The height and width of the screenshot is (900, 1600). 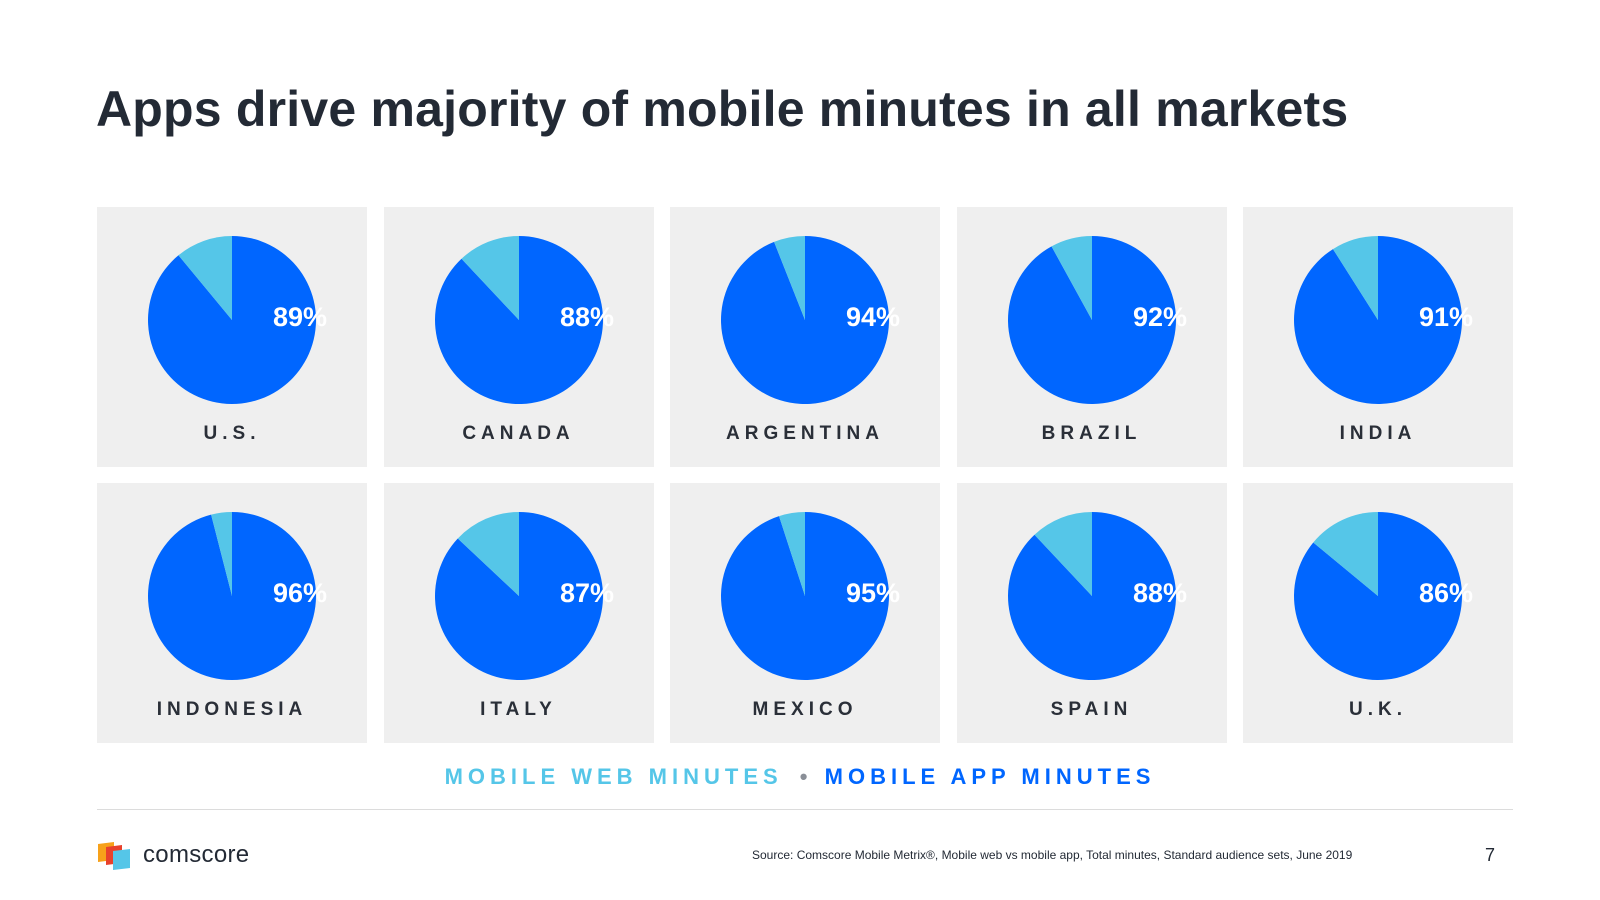 I want to click on market-card-india: 91% INDIA, so click(x=1378, y=337).